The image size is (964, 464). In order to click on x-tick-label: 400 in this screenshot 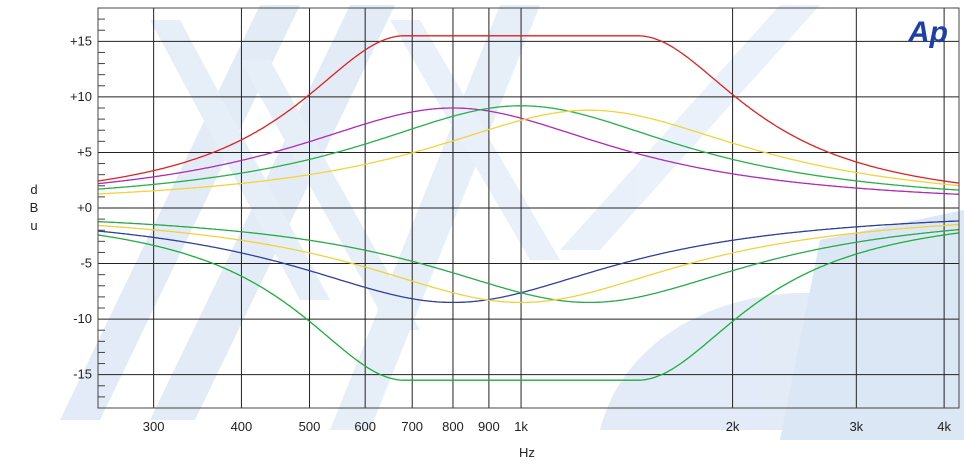, I will do `click(242, 426)`.